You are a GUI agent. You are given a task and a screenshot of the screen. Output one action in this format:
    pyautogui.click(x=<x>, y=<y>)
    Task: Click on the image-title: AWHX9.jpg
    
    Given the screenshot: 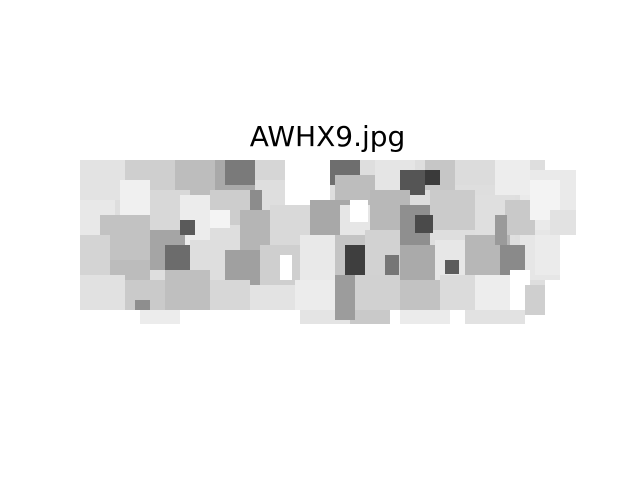 What is the action you would take?
    pyautogui.click(x=327, y=136)
    